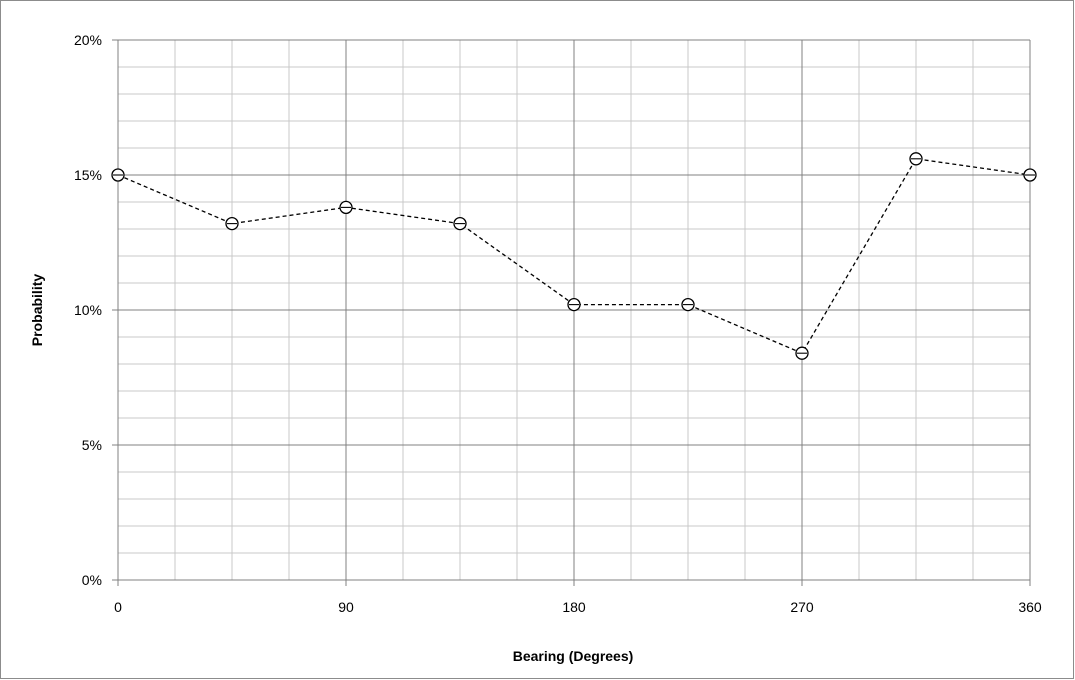 The height and width of the screenshot is (680, 1075). What do you see at coordinates (573, 656) in the screenshot?
I see `x-axis-title: Bearing (Degrees)` at bounding box center [573, 656].